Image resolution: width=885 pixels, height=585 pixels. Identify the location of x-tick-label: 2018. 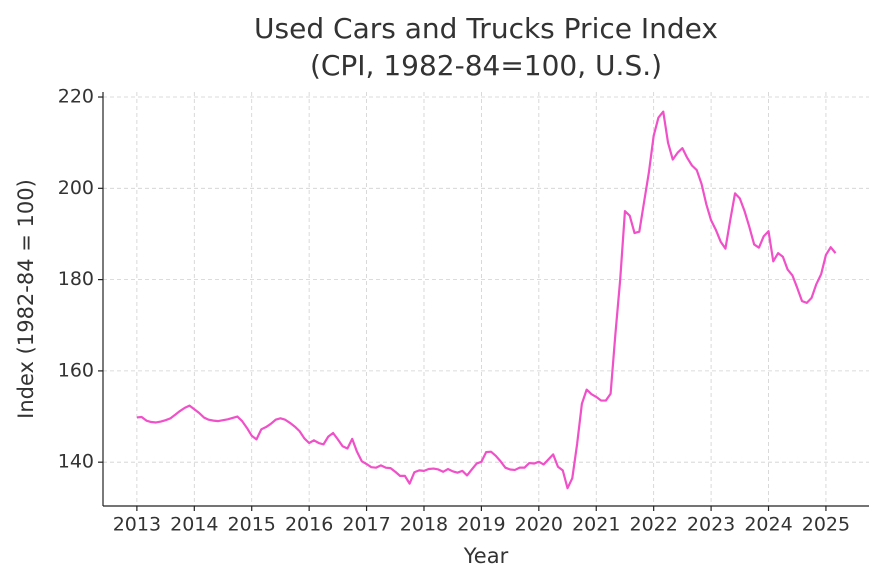
(424, 525).